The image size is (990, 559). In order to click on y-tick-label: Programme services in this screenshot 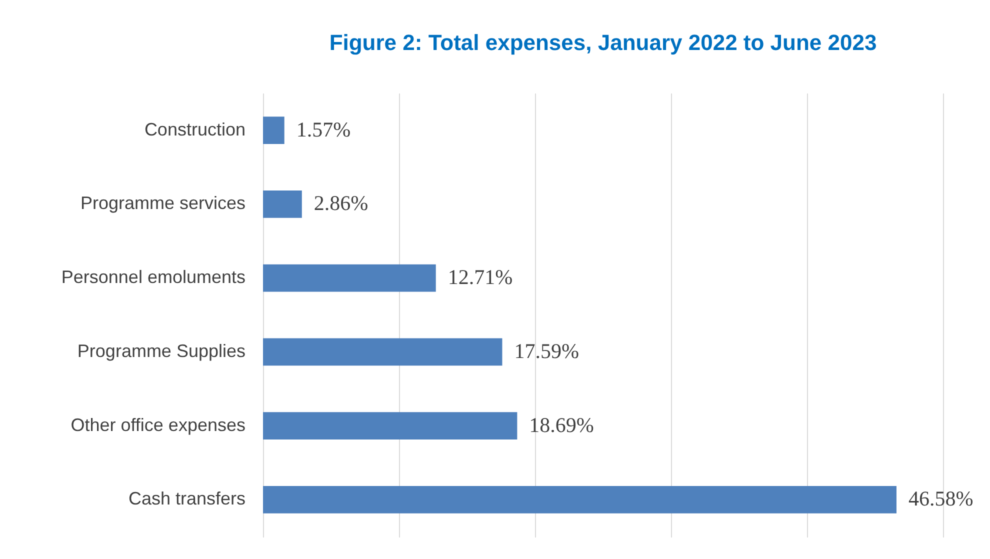, I will do `click(163, 203)`.